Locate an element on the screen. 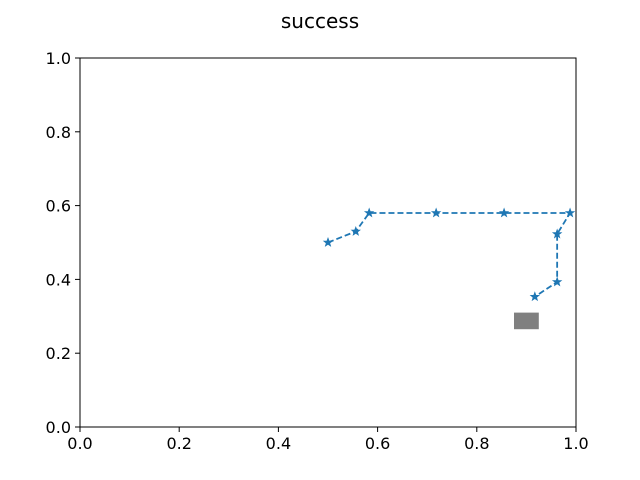 Image resolution: width=640 pixels, height=480 pixels. y-tick-label: 0.2 is located at coordinates (58, 353).